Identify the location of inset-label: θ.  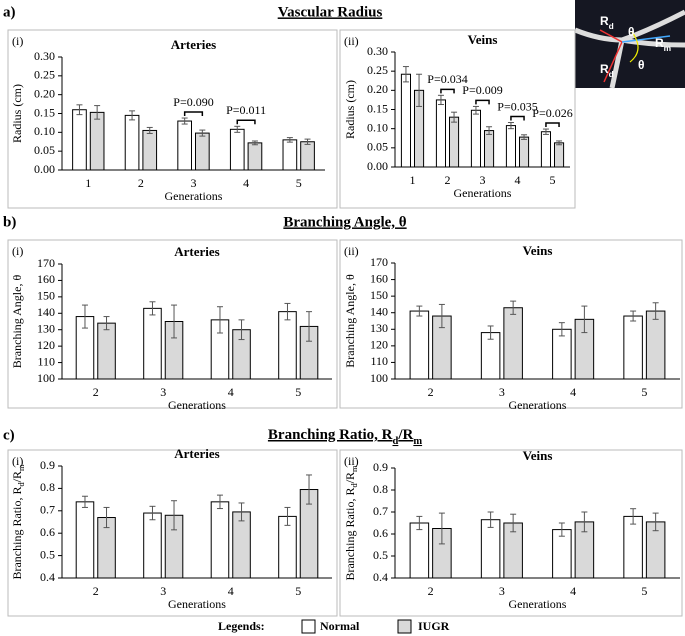
(631, 32).